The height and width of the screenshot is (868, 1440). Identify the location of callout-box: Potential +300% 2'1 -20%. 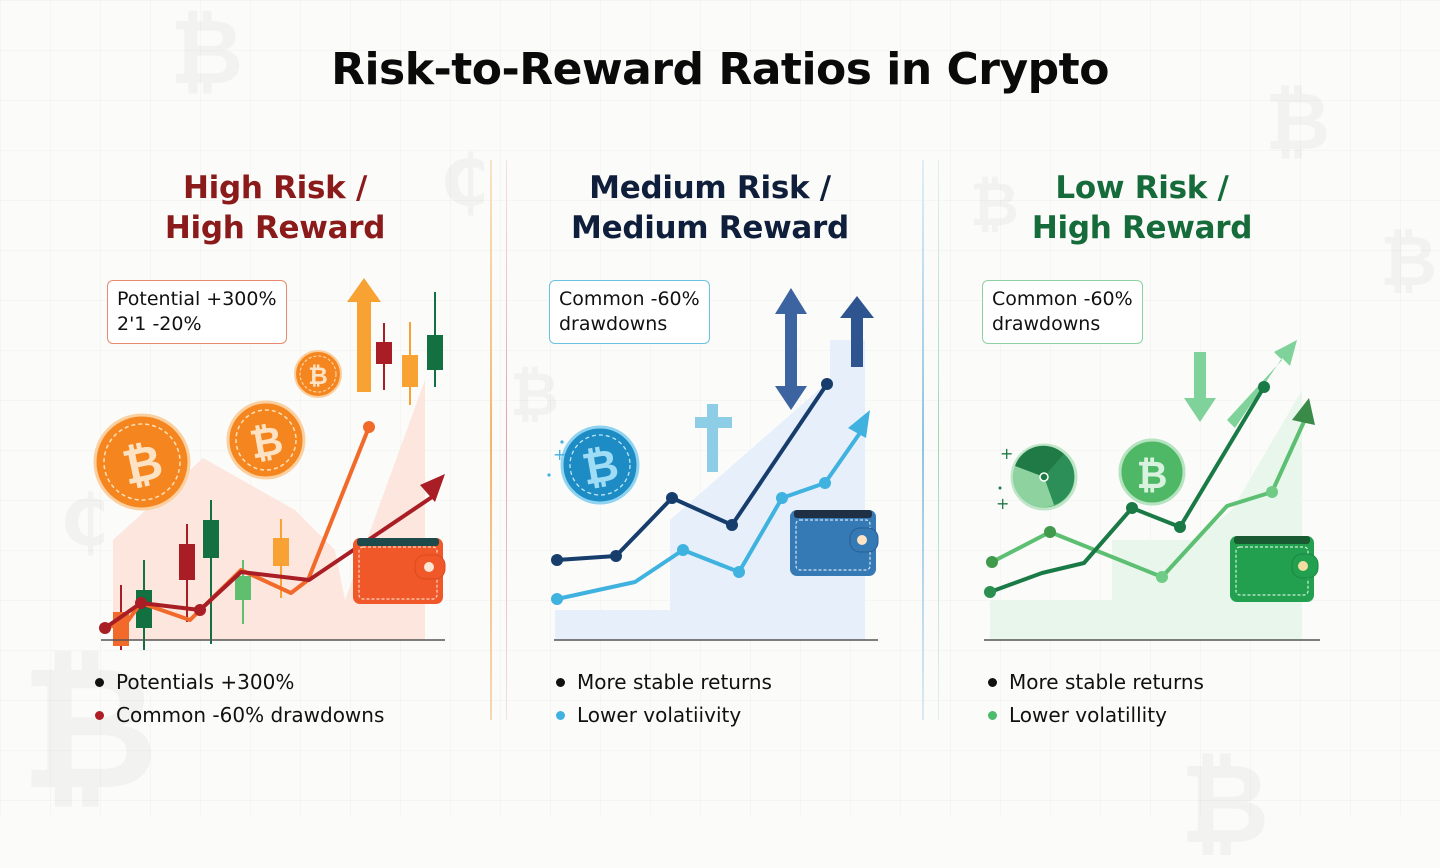
(197, 312).